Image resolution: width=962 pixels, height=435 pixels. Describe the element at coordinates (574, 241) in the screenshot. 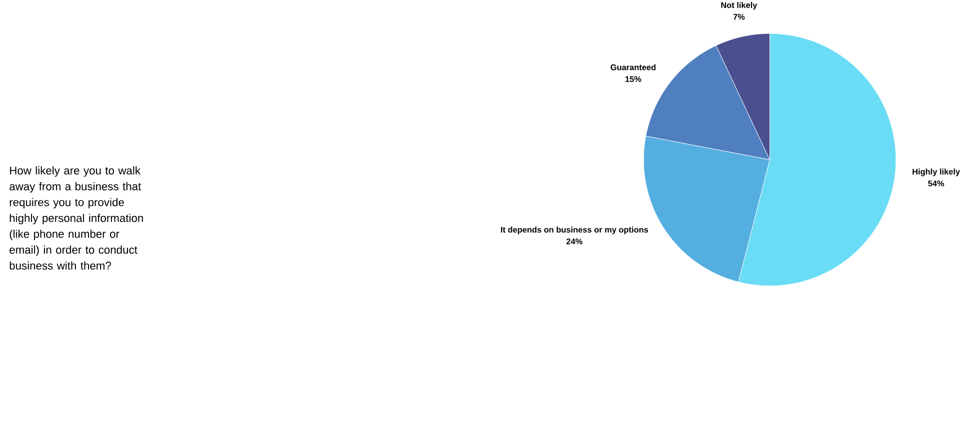

I see `data-label: 24%` at that location.